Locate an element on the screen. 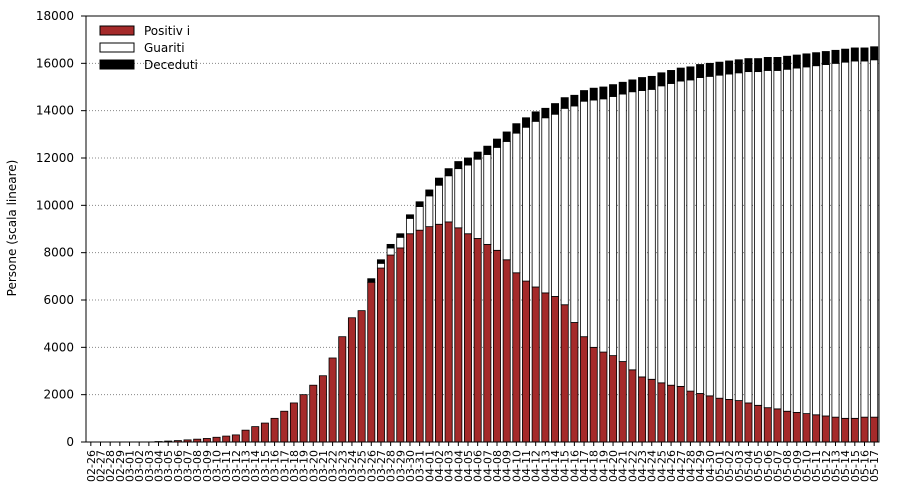 The height and width of the screenshot is (500, 900). x-tick-label: 02-26 is located at coordinates (91, 466).